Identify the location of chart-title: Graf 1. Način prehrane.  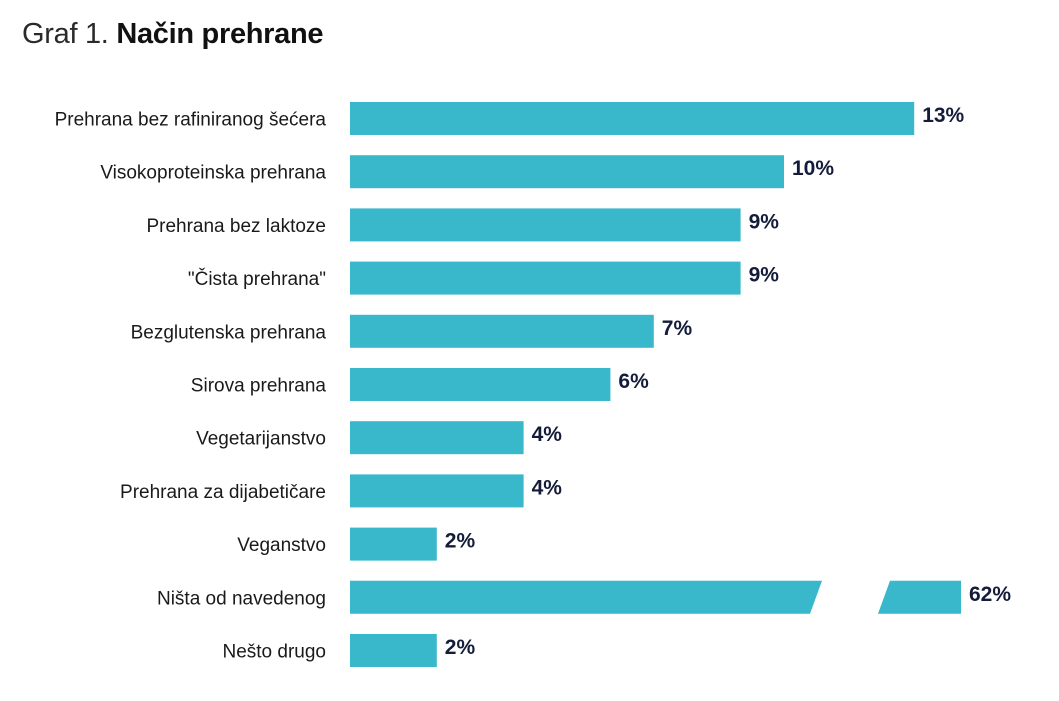
(173, 34).